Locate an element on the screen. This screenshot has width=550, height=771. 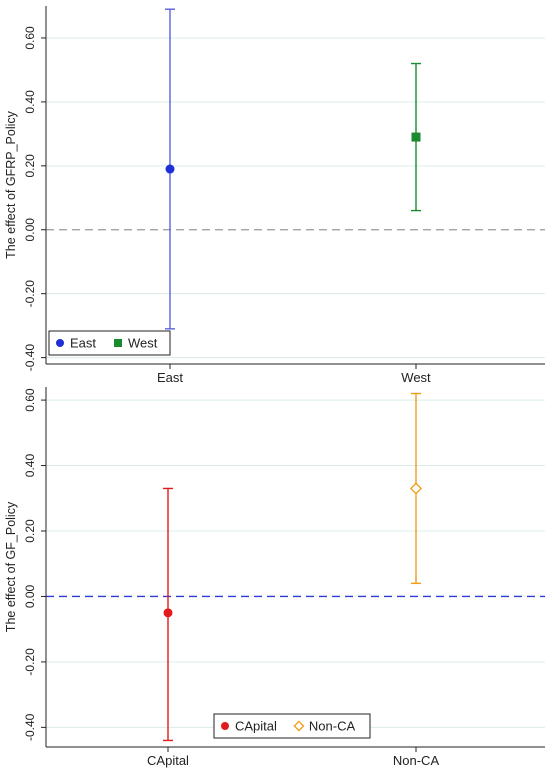
y-axis-label: The effect of GFRP_Policy is located at coordinates (11, 184).